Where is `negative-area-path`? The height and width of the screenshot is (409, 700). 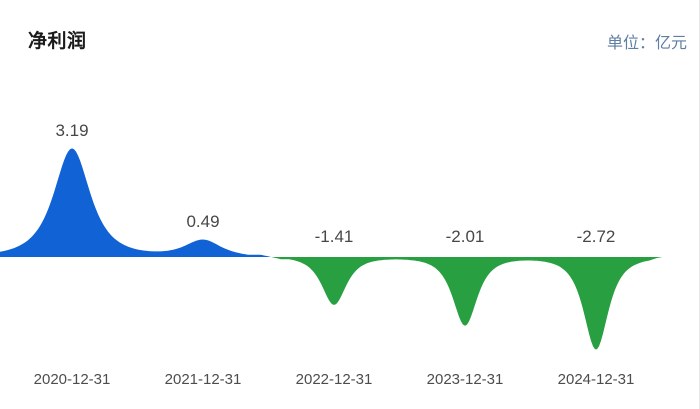 negative-area-path is located at coordinates (466, 303).